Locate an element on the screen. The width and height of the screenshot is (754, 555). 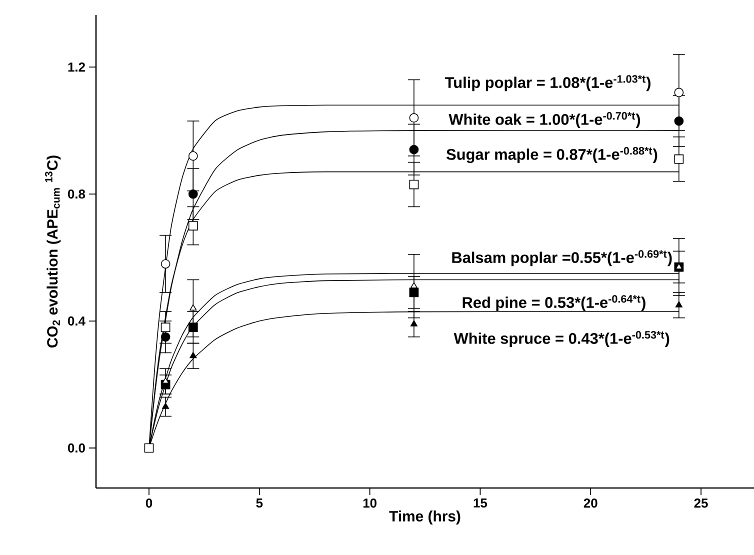
x-tick-label: 25 is located at coordinates (701, 503).